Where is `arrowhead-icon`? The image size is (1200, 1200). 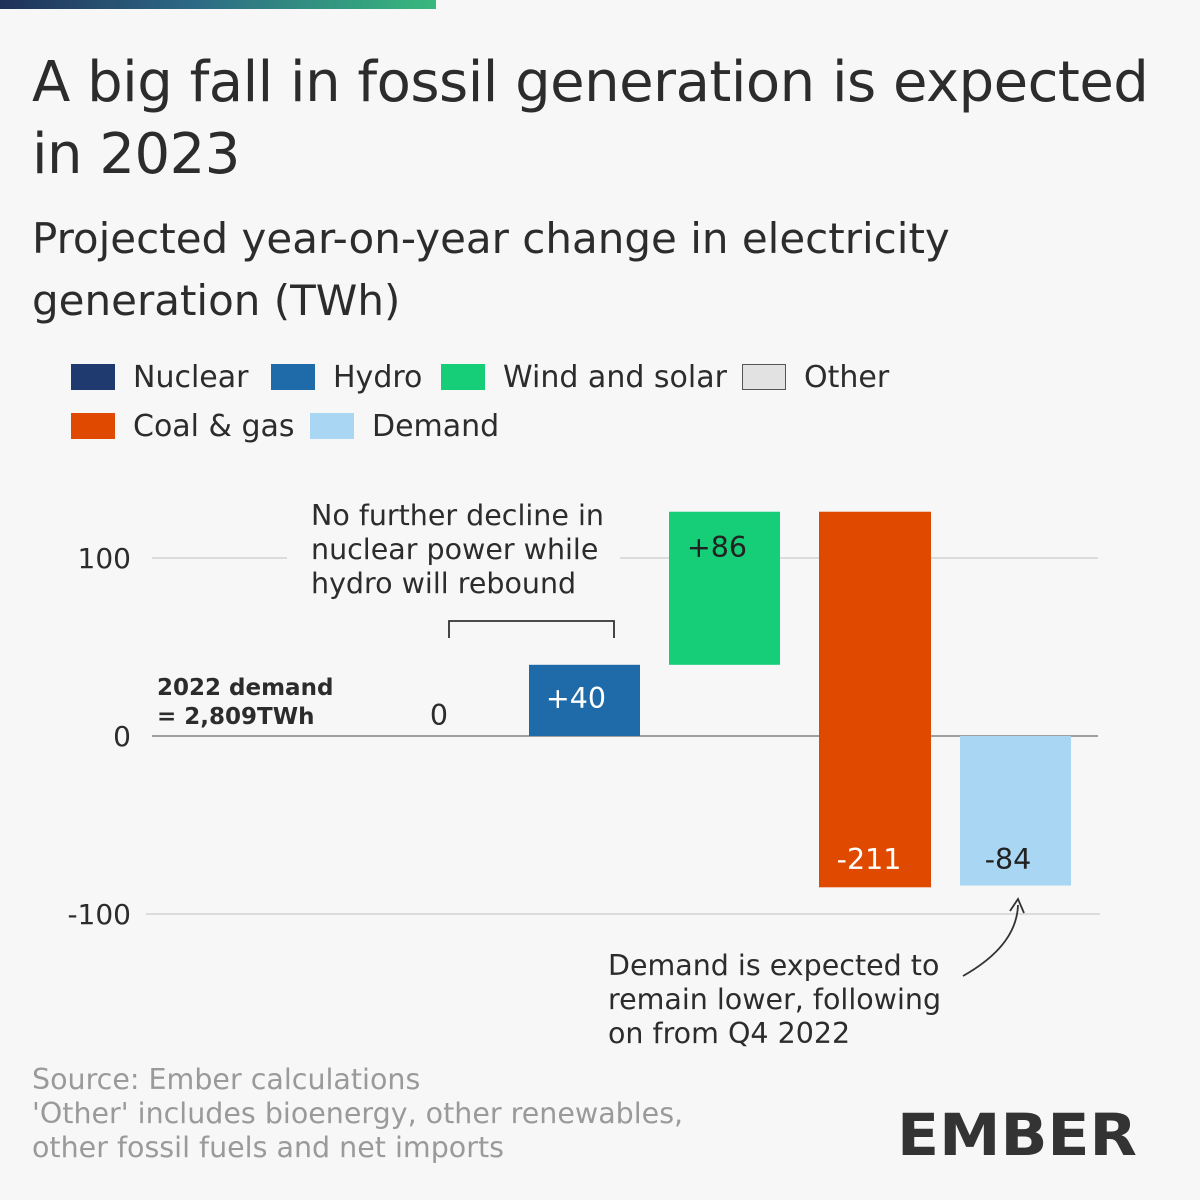 arrowhead-icon is located at coordinates (1017, 905).